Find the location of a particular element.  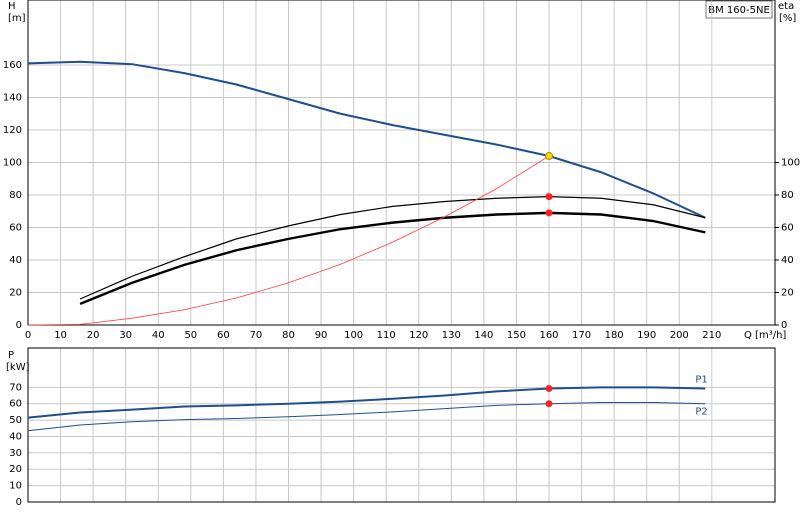

x-tick-label: 110 is located at coordinates (386, 335).